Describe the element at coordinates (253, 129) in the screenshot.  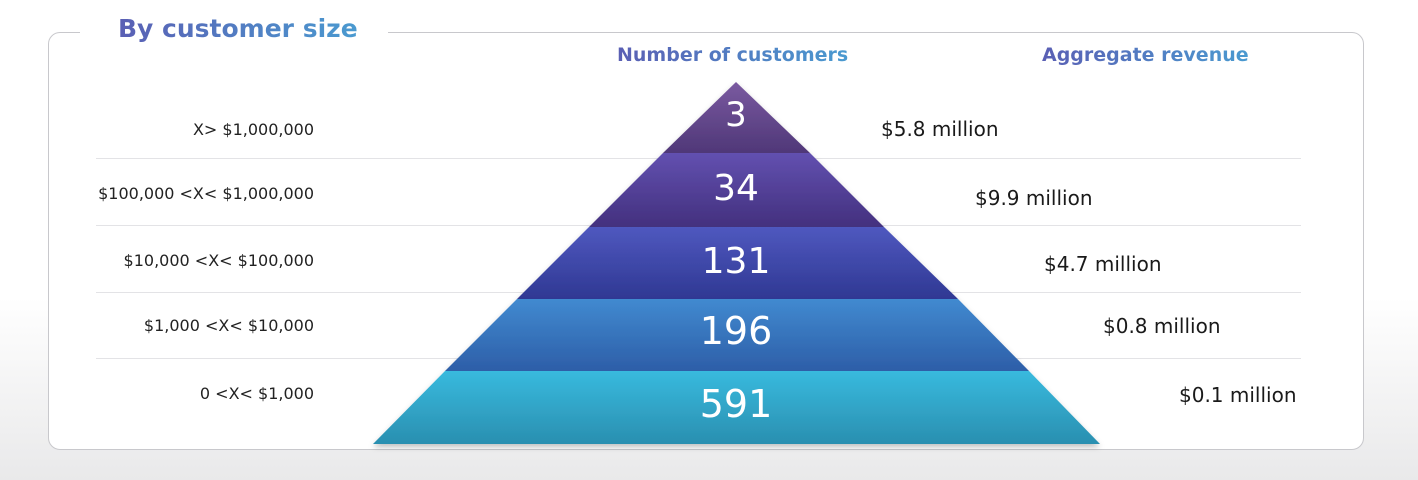
I see `tier-label-over-1m: X> $1,000,000` at that location.